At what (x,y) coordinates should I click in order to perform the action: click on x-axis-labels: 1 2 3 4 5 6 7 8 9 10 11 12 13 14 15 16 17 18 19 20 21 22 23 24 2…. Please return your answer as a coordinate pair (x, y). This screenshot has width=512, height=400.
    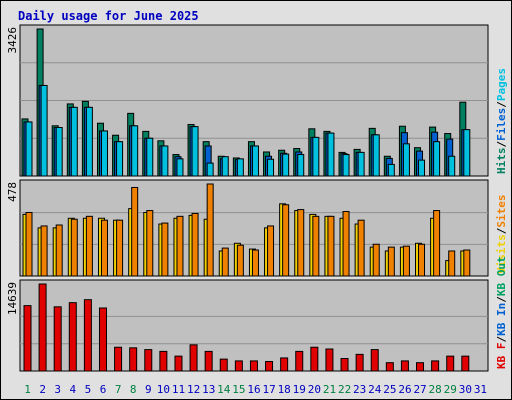
    Looking at the image, I should click on (255, 389).